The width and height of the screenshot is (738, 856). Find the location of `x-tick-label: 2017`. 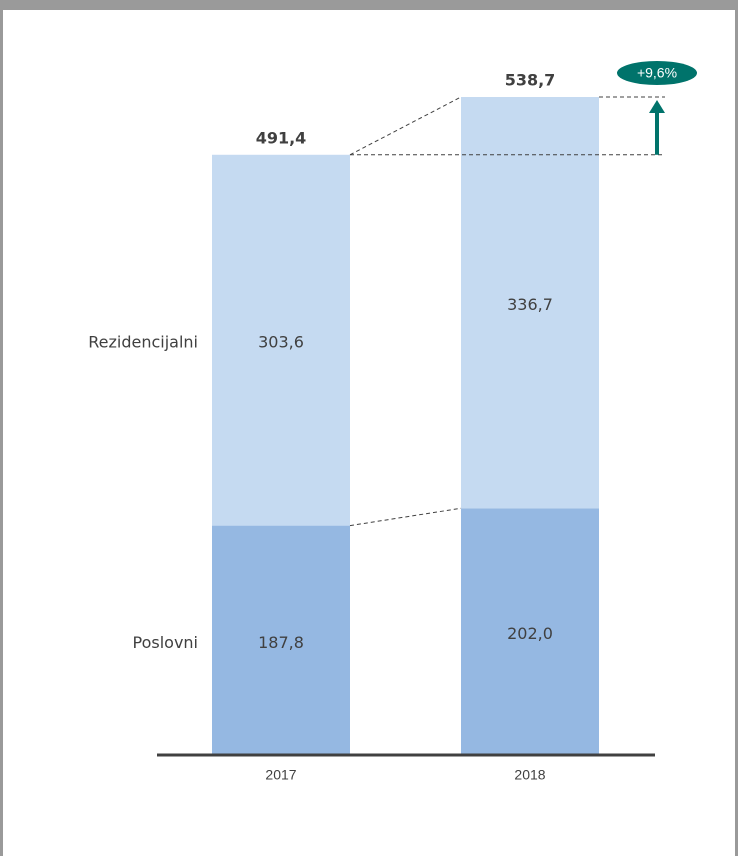

x-tick-label: 2017 is located at coordinates (280, 775).